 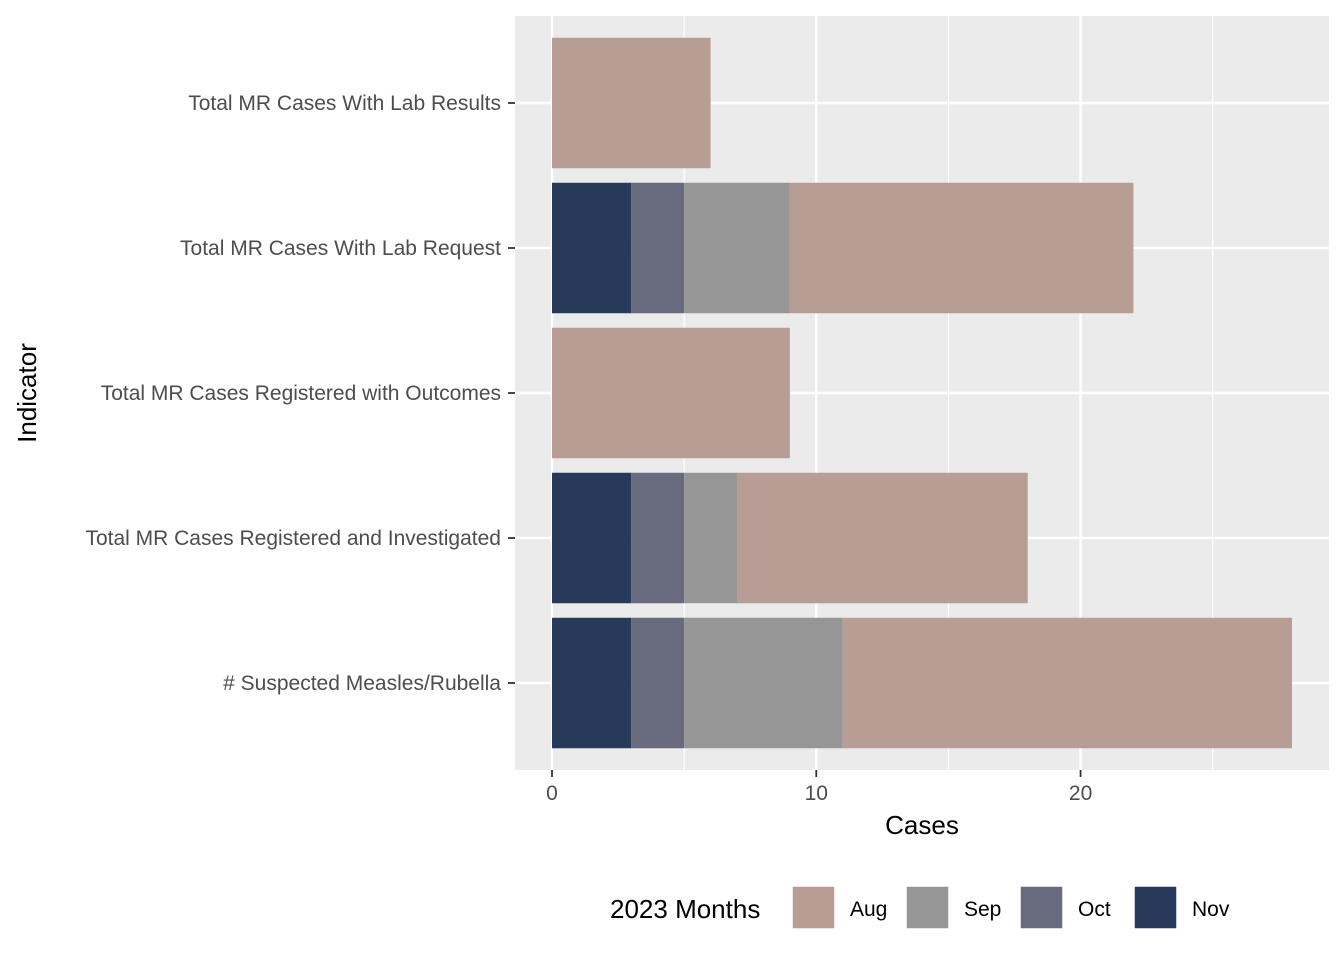 I want to click on legend-key-oct, so click(x=1041, y=907).